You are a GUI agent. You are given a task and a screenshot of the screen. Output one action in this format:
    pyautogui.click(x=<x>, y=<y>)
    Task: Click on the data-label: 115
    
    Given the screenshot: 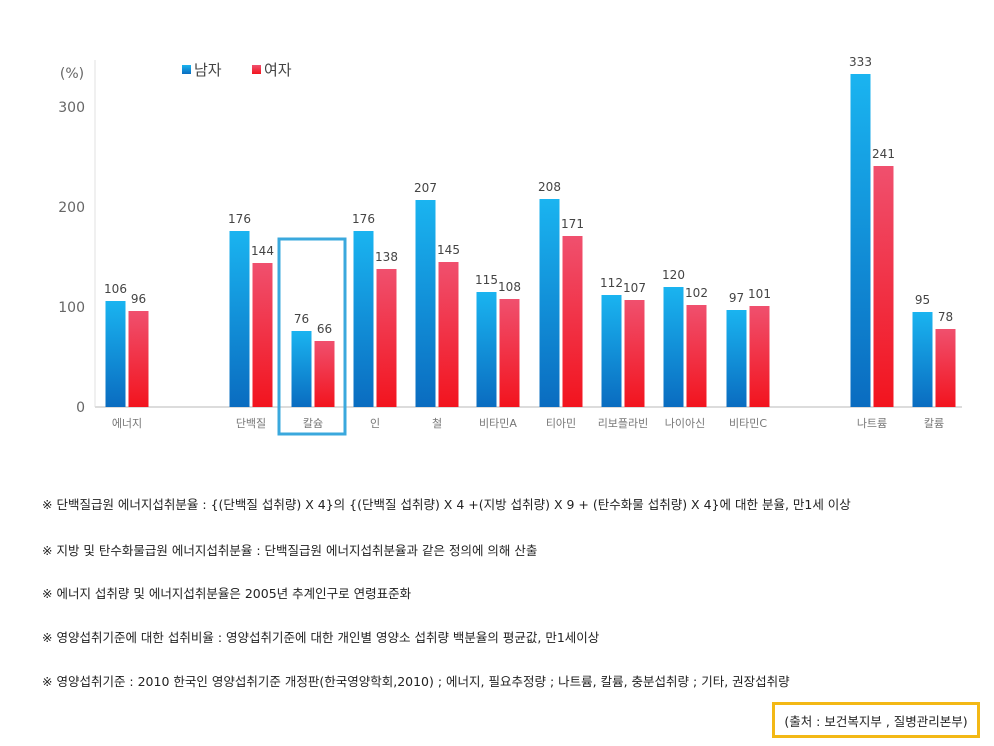 What is the action you would take?
    pyautogui.click(x=486, y=280)
    